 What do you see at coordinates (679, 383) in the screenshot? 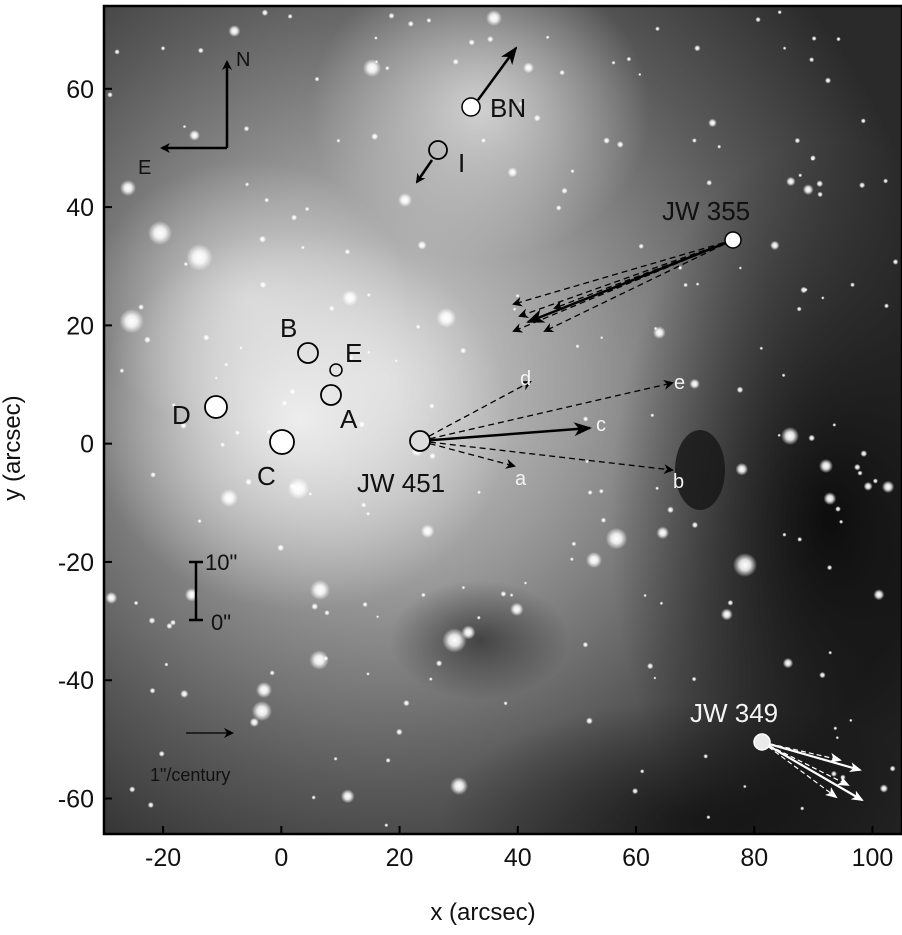
I see `vector-label-e: e` at bounding box center [679, 383].